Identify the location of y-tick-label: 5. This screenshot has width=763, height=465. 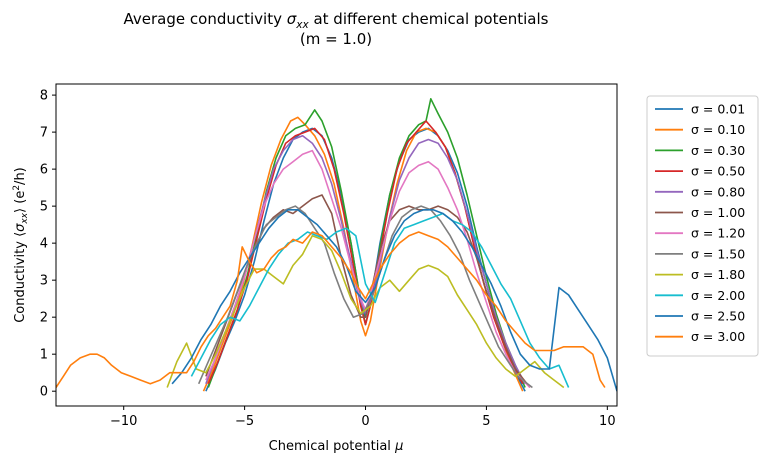
(44, 207).